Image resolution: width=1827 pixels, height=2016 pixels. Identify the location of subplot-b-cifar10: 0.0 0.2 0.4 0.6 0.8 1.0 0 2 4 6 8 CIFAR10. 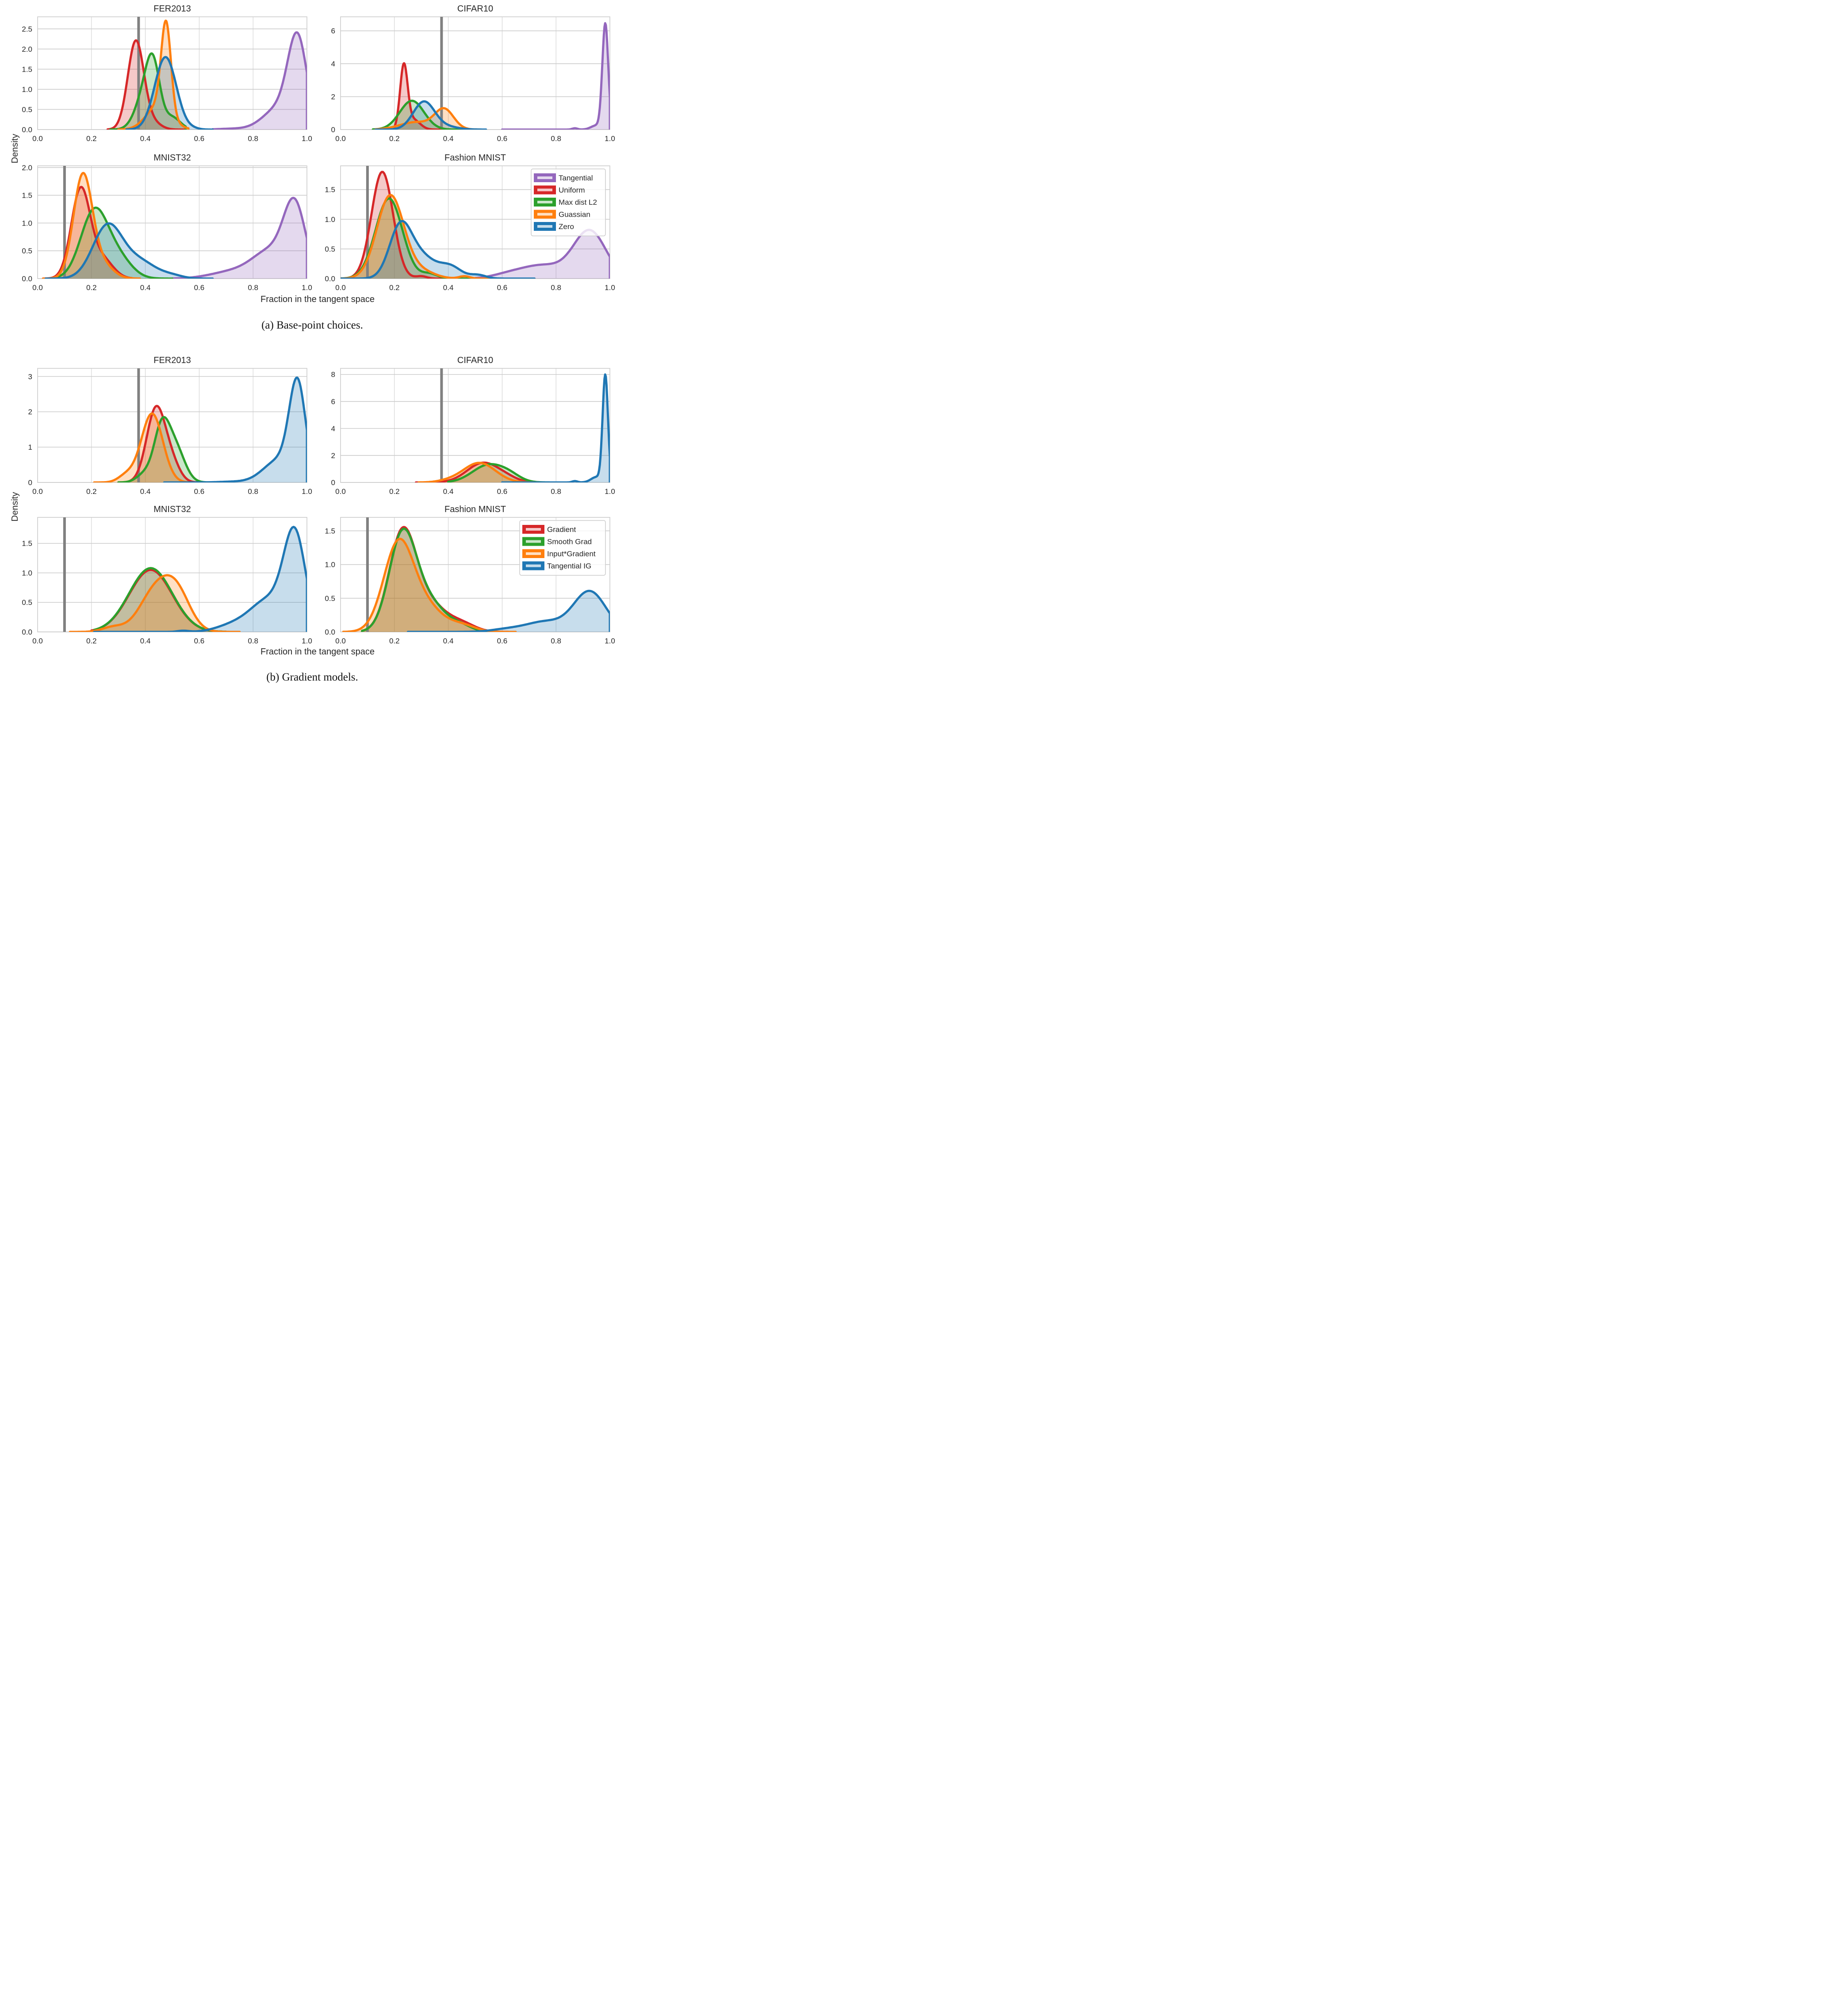
(473, 426).